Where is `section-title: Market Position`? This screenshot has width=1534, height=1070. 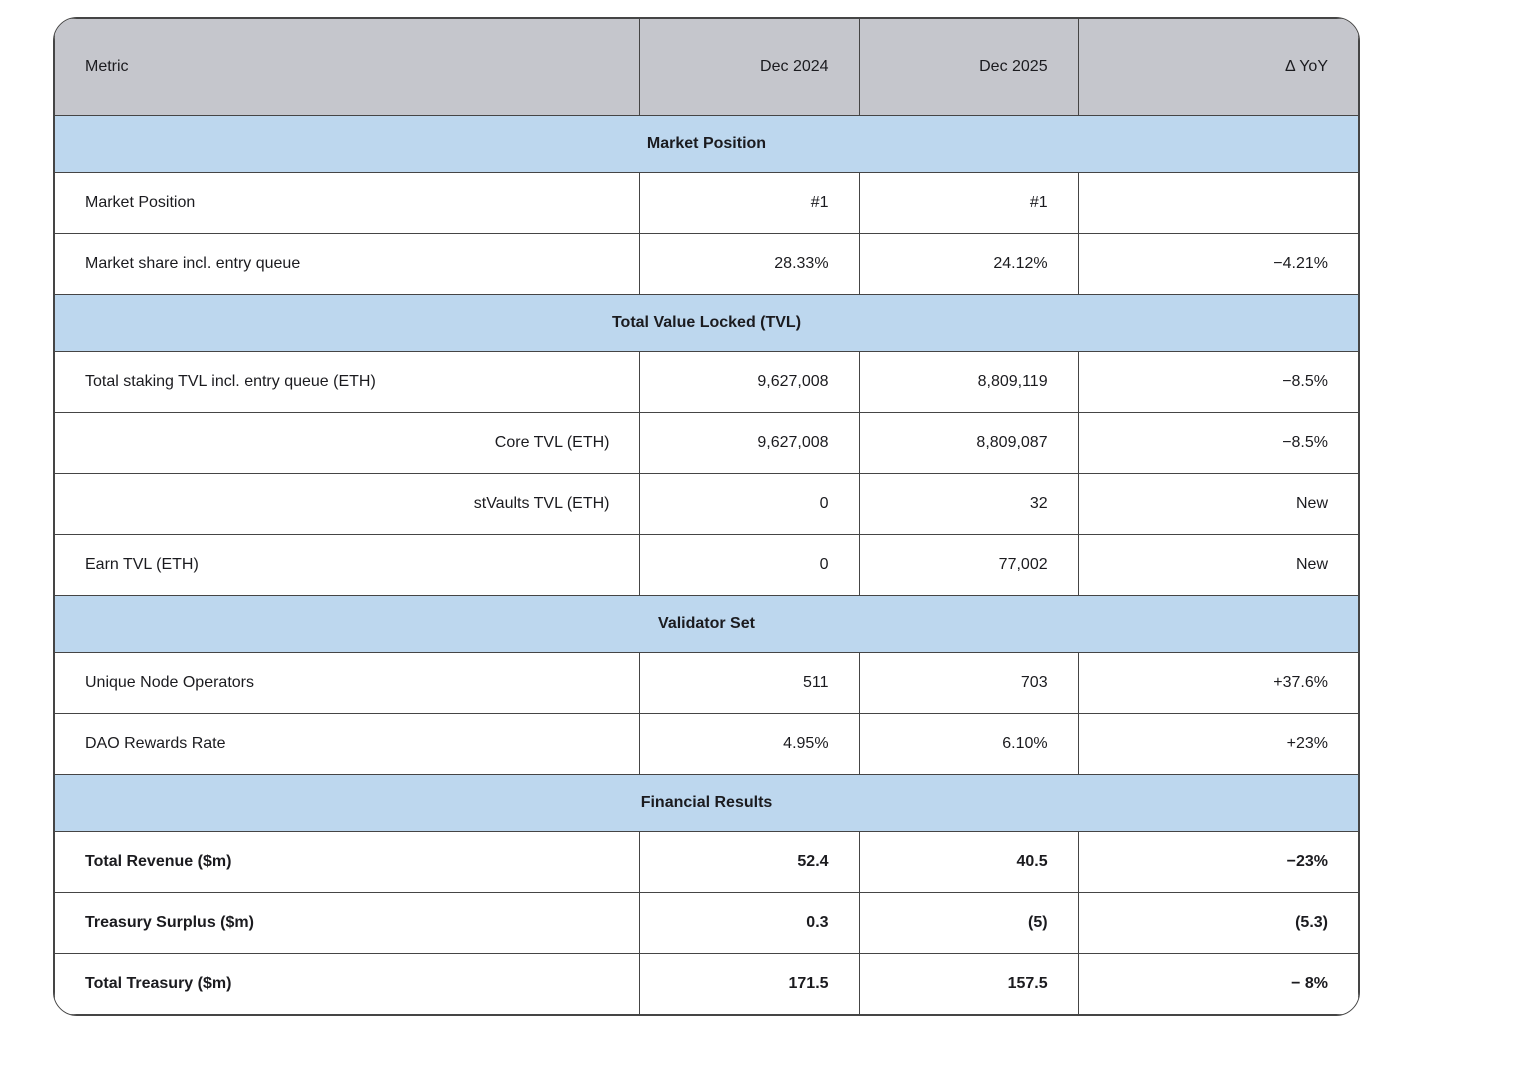
section-title: Market Position is located at coordinates (706, 144).